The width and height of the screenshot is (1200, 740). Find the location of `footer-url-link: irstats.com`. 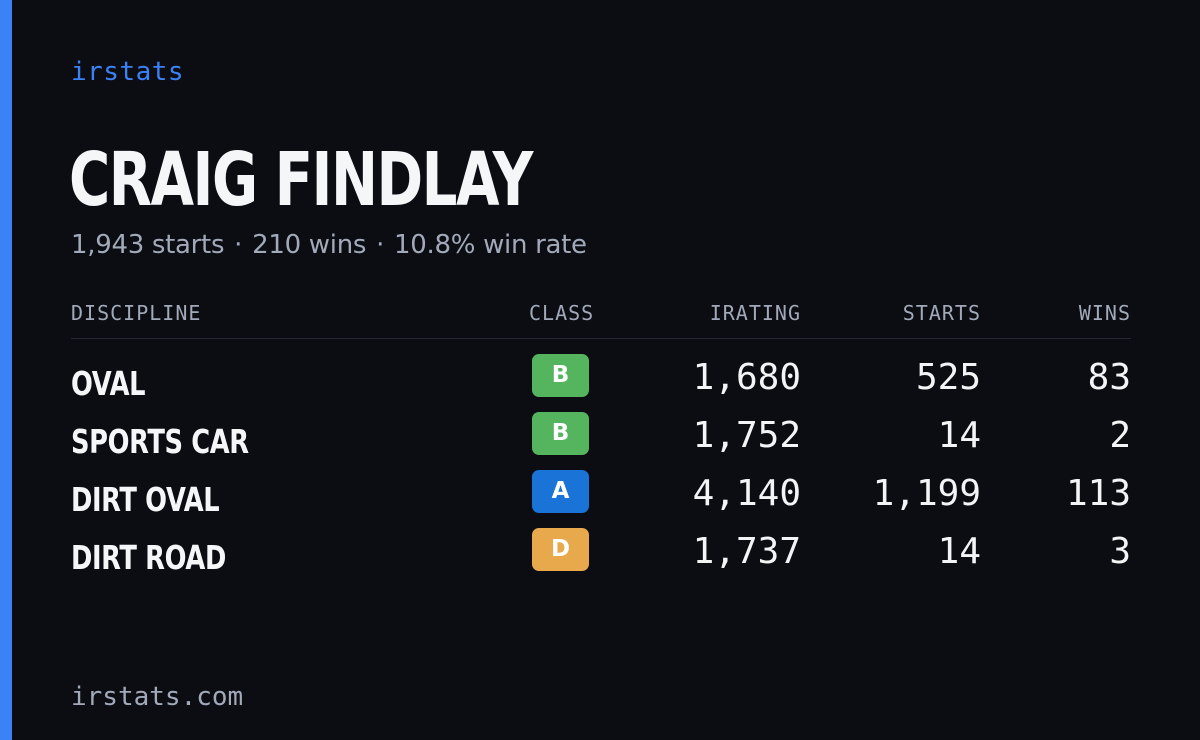

footer-url-link: irstats.com is located at coordinates (157, 697).